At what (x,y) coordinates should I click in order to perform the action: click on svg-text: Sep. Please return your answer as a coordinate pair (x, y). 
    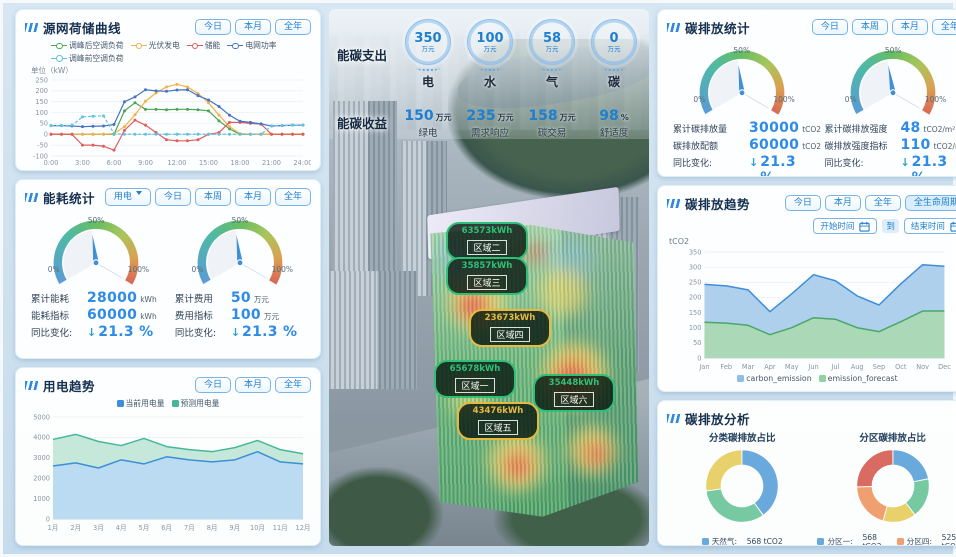
    Looking at the image, I should click on (879, 367).